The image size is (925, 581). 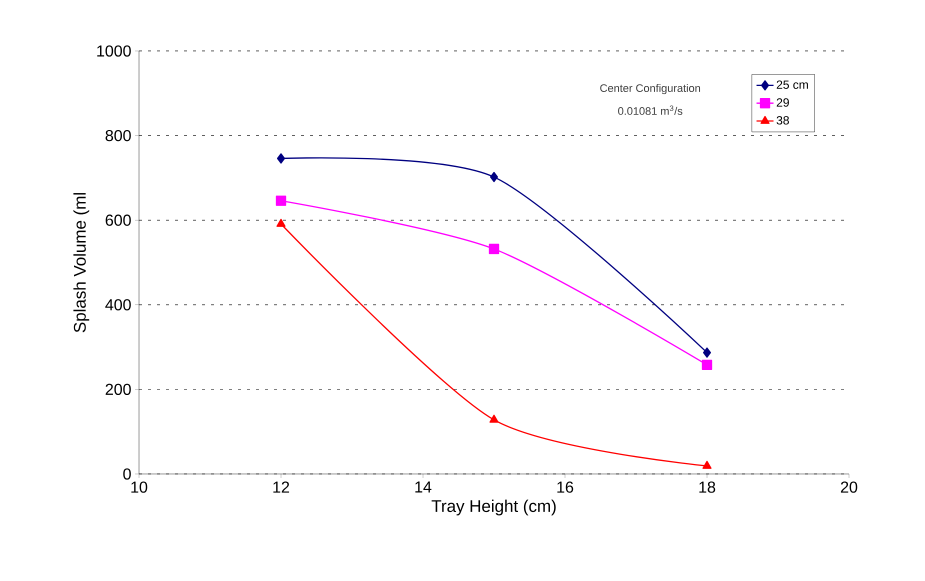 I want to click on x-tick-label: 18, so click(x=707, y=487).